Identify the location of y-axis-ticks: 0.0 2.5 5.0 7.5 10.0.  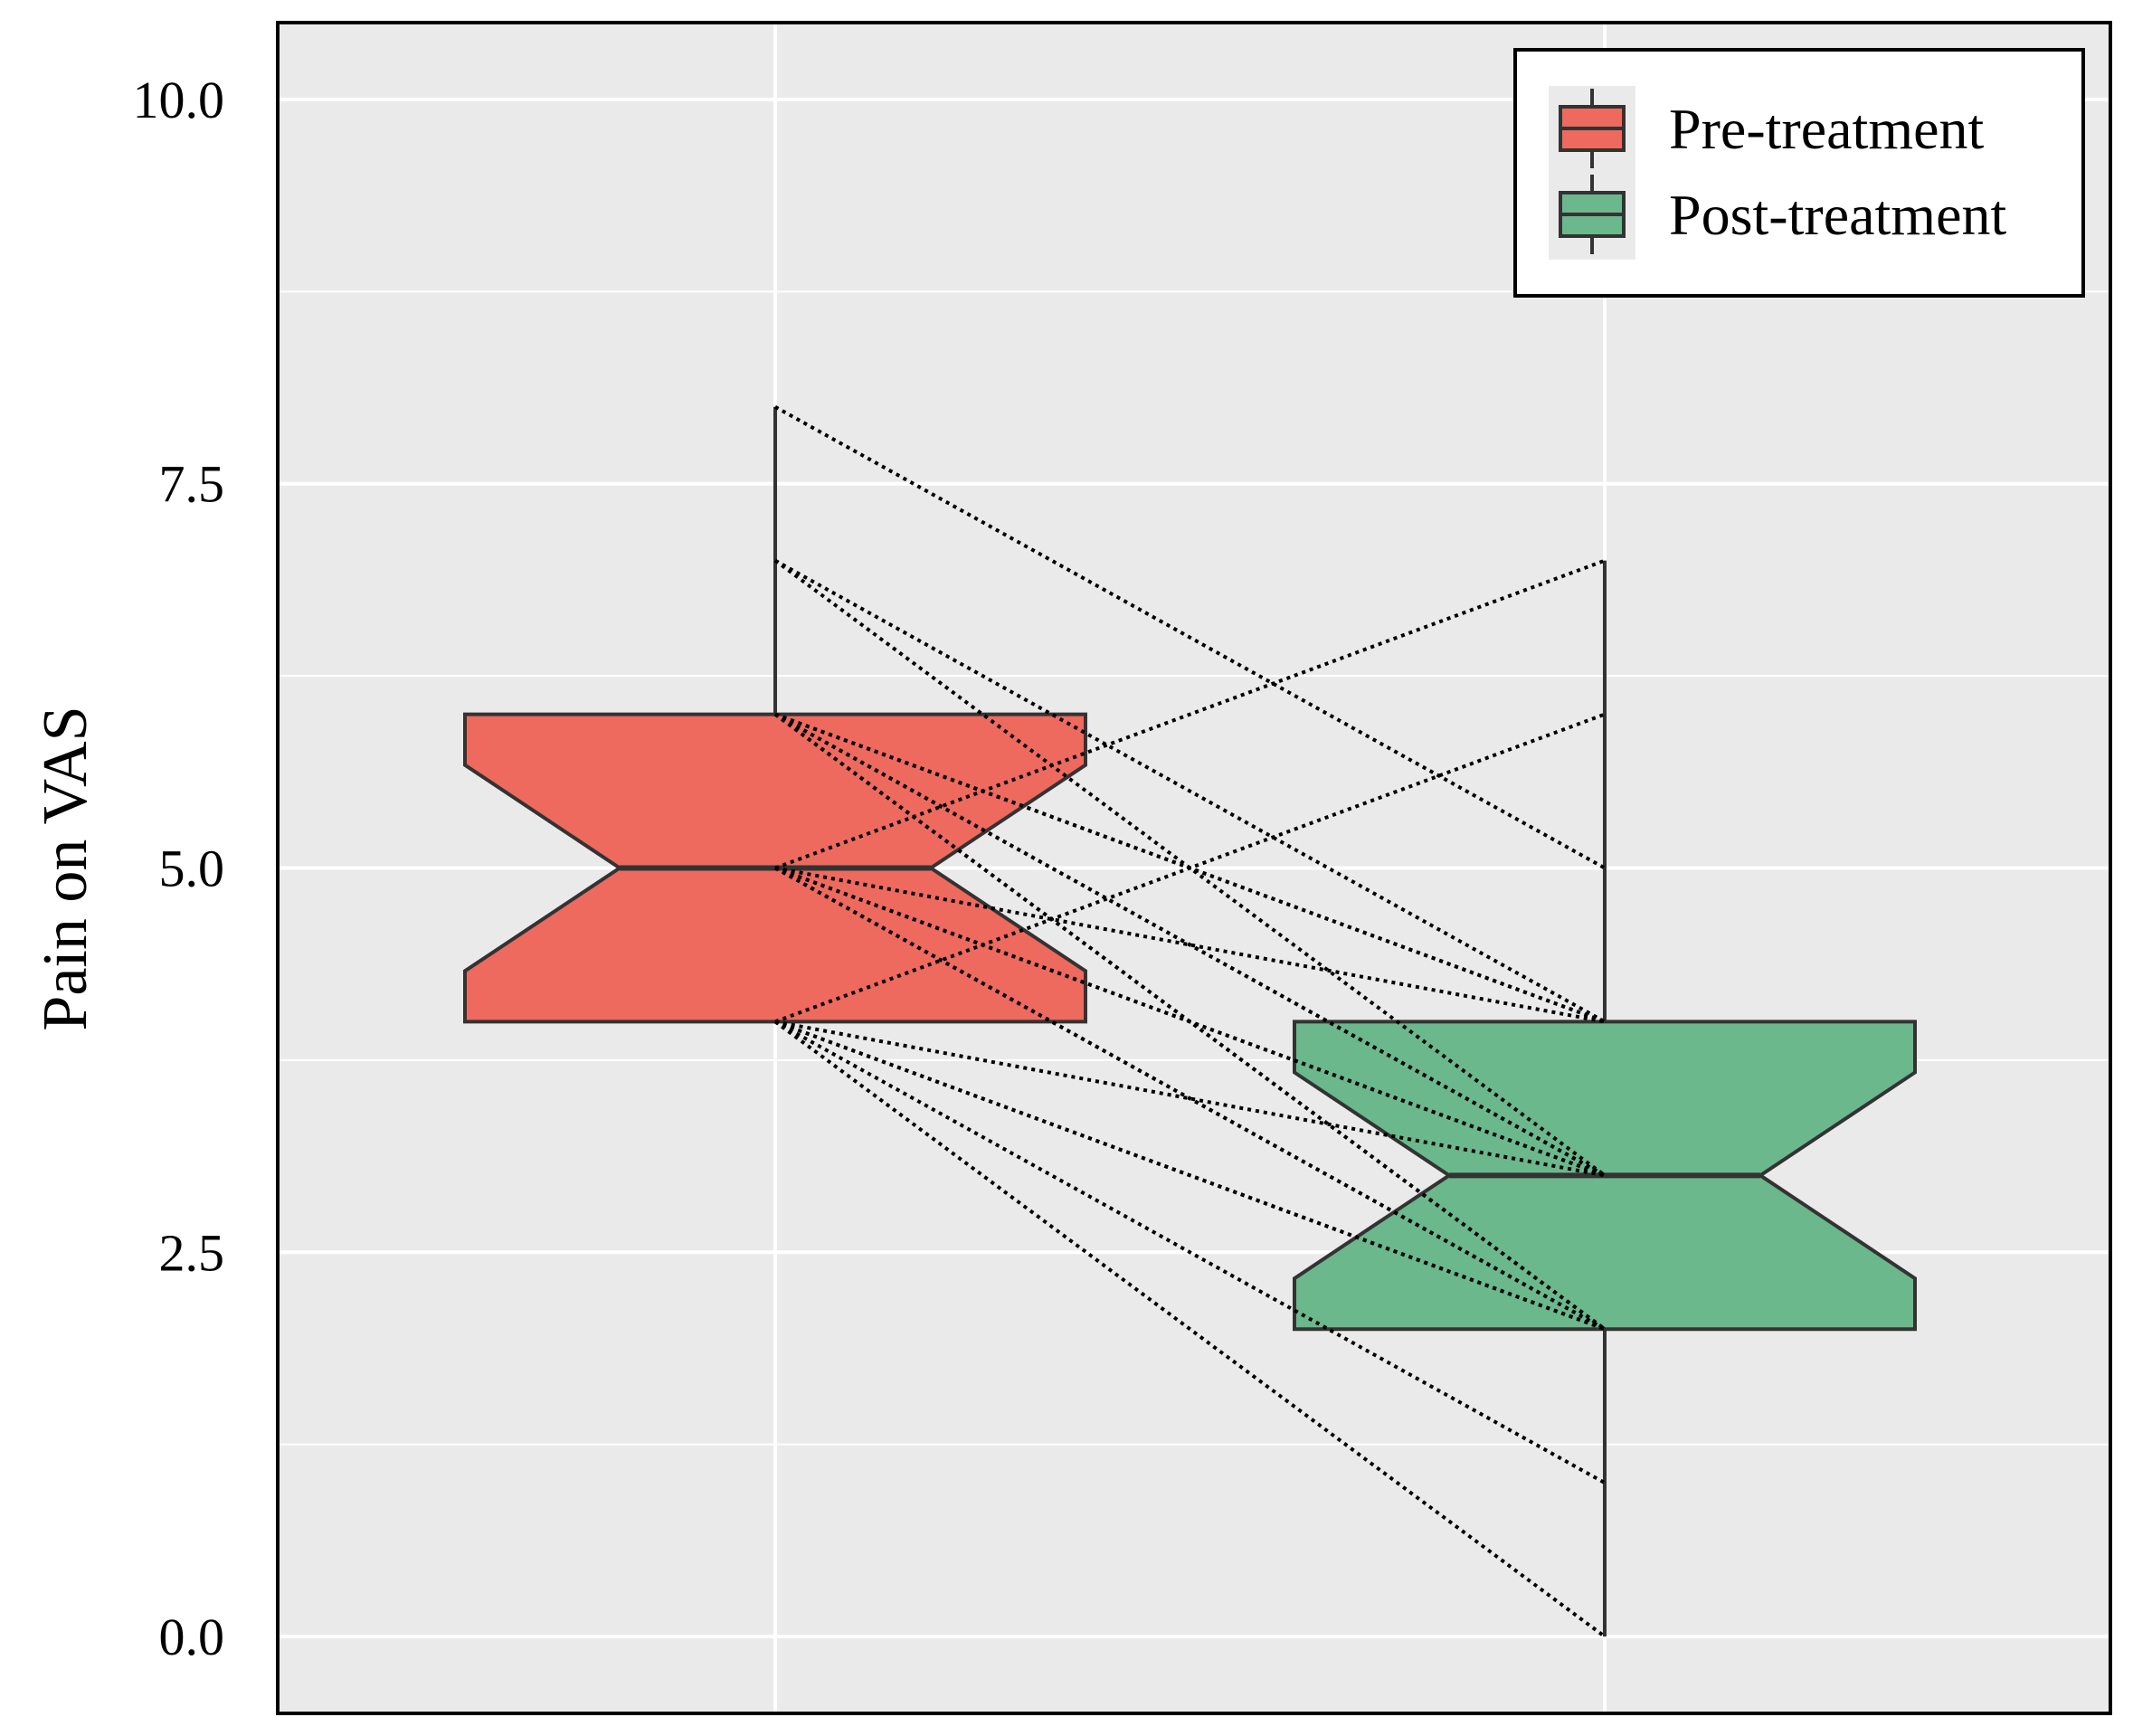
(179, 868).